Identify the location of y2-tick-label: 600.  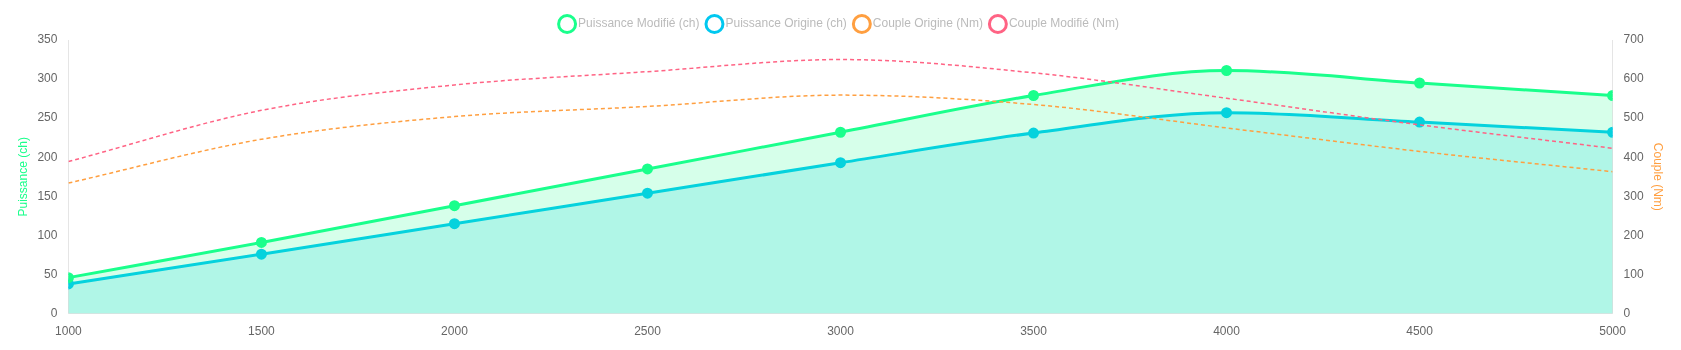
(1633, 78).